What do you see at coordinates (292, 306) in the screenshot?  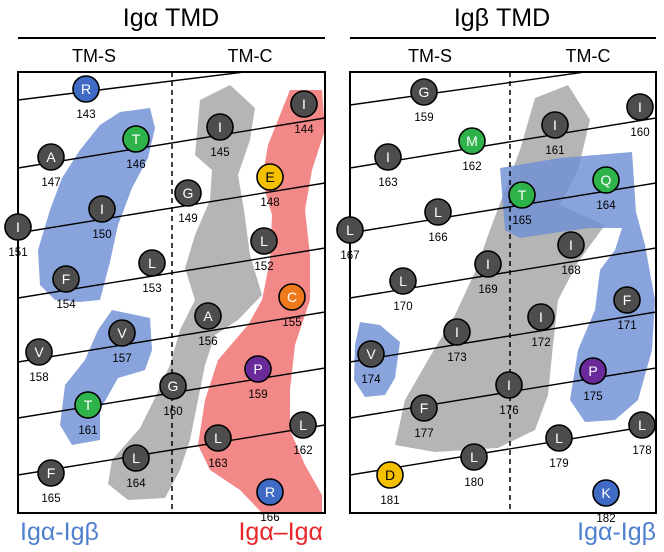 I see `residue-alpha-155: C 155` at bounding box center [292, 306].